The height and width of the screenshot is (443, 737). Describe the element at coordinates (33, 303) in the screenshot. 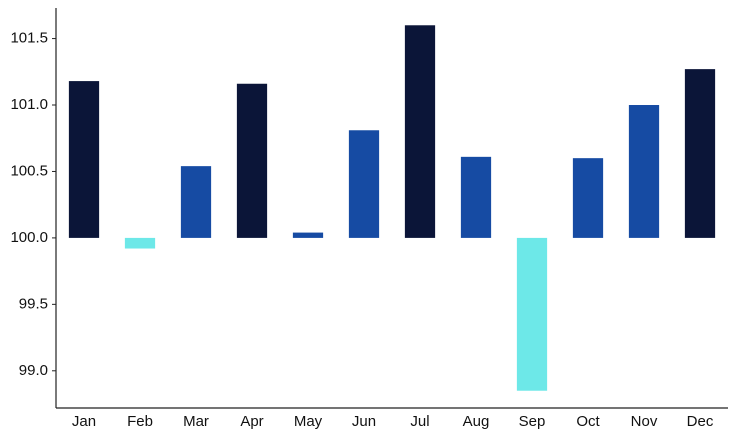

I see `y-tick-label: 99.5` at that location.